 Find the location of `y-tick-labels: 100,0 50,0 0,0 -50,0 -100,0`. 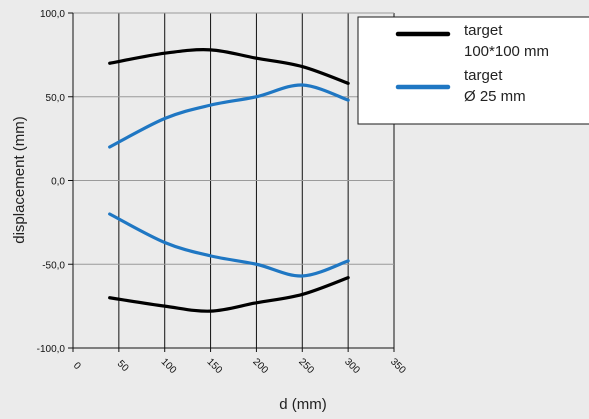

y-tick-labels: 100,0 50,0 0,0 -50,0 -100,0 is located at coordinates (51, 182).